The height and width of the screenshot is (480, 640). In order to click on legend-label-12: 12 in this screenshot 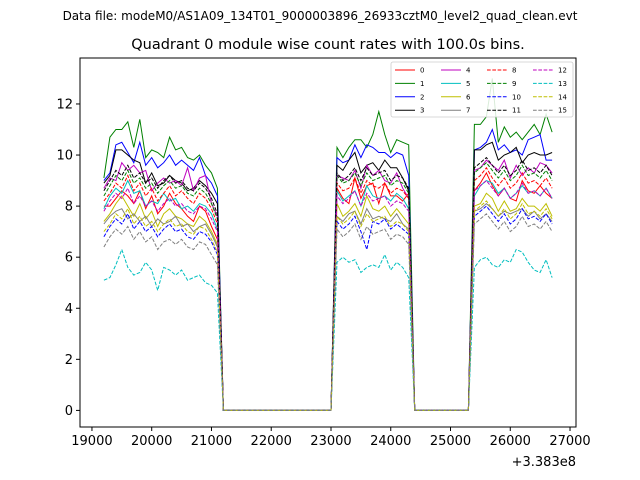, I will do `click(562, 71)`.